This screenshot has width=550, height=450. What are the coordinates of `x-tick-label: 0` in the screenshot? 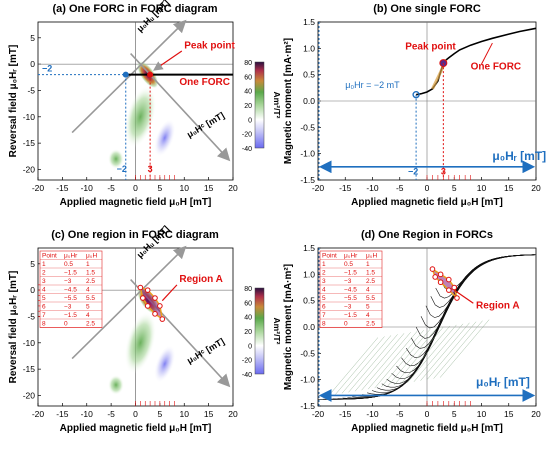 It's located at (427, 188).